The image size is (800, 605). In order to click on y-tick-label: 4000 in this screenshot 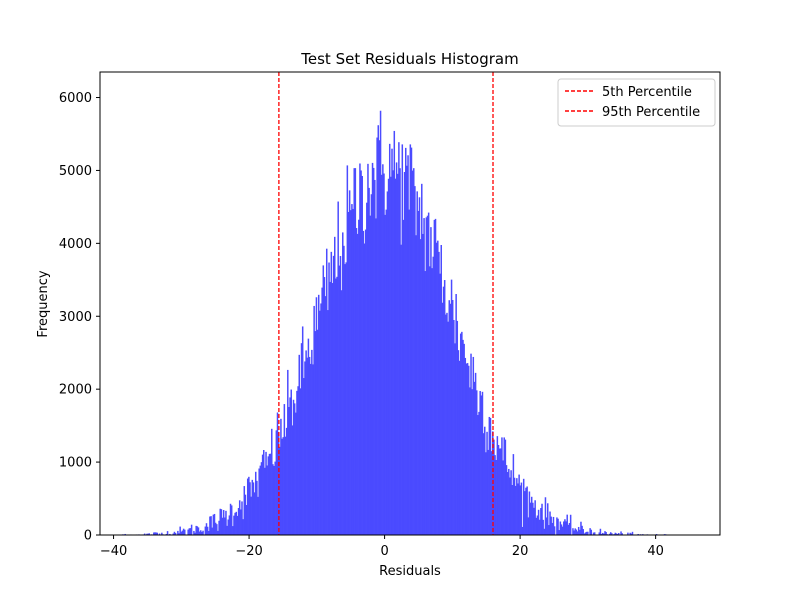, I will do `click(75, 244)`.